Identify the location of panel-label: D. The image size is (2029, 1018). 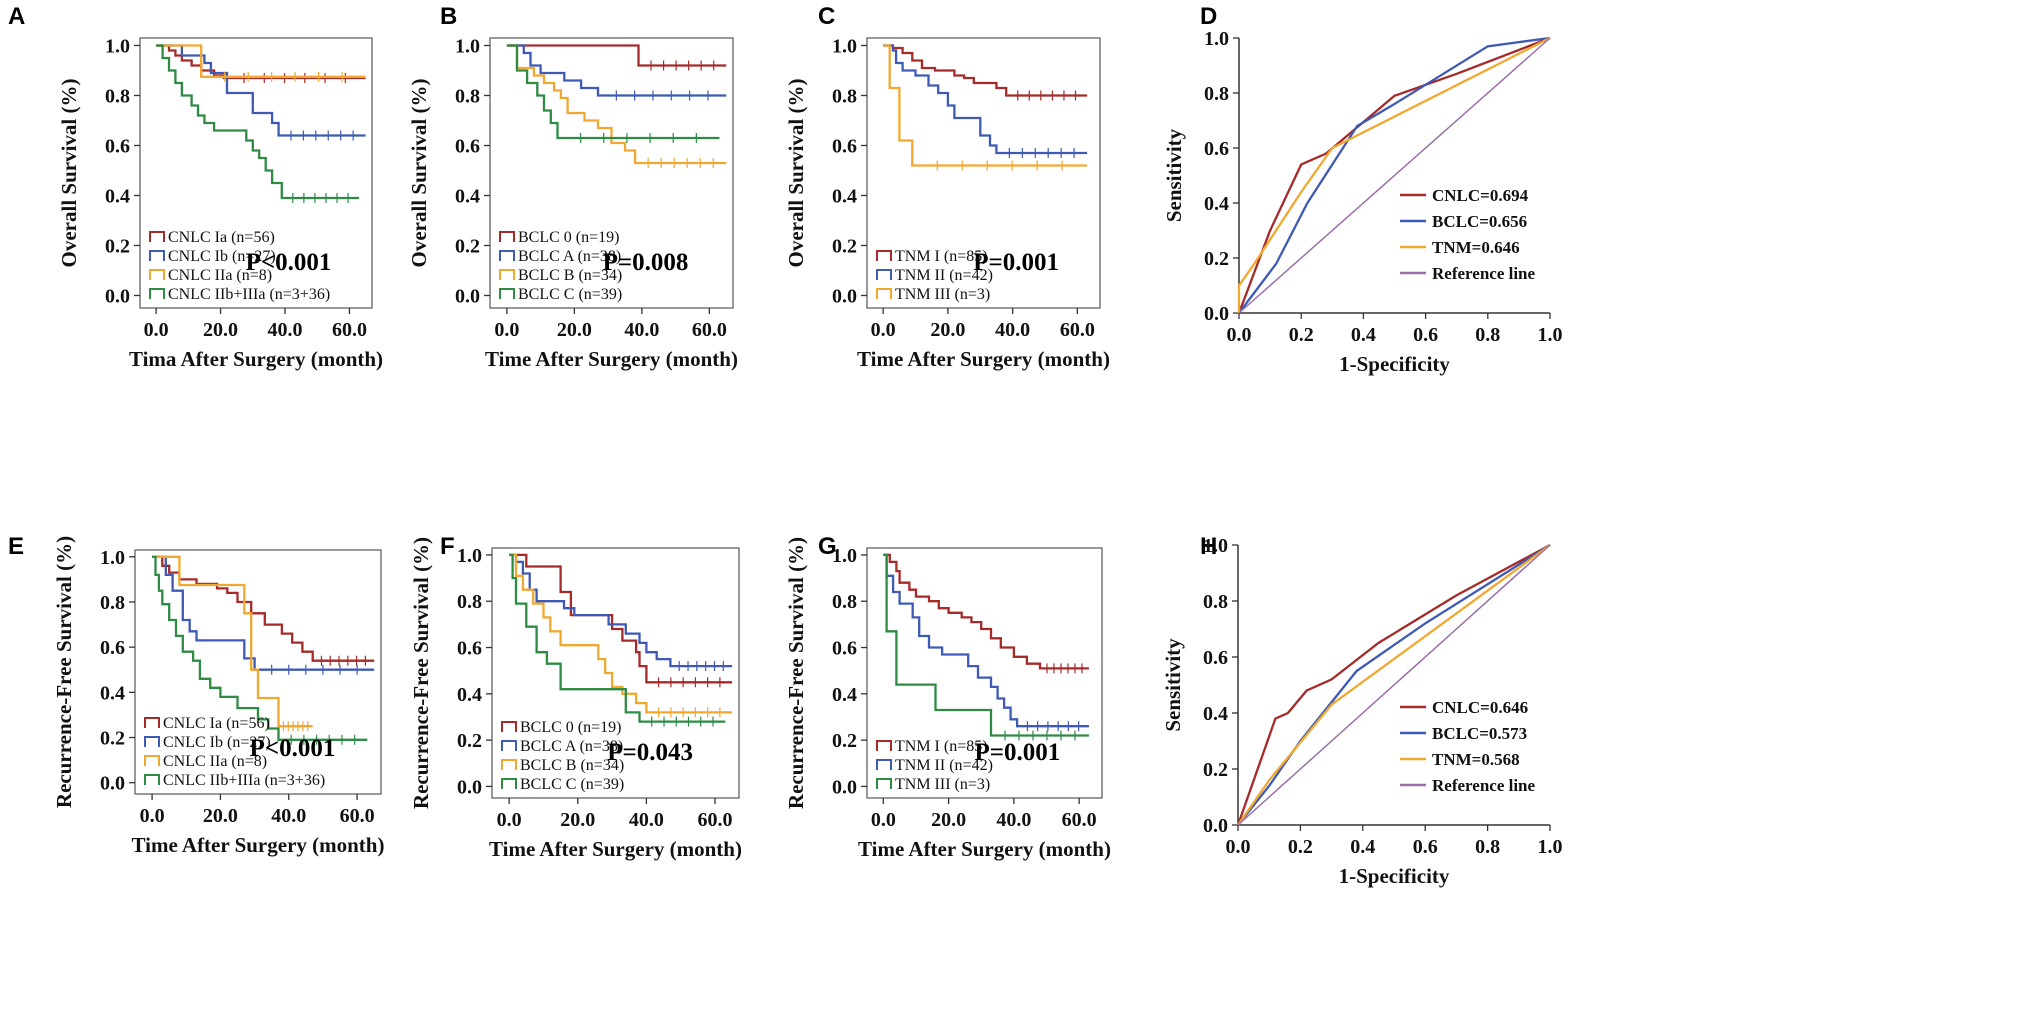
(1208, 16).